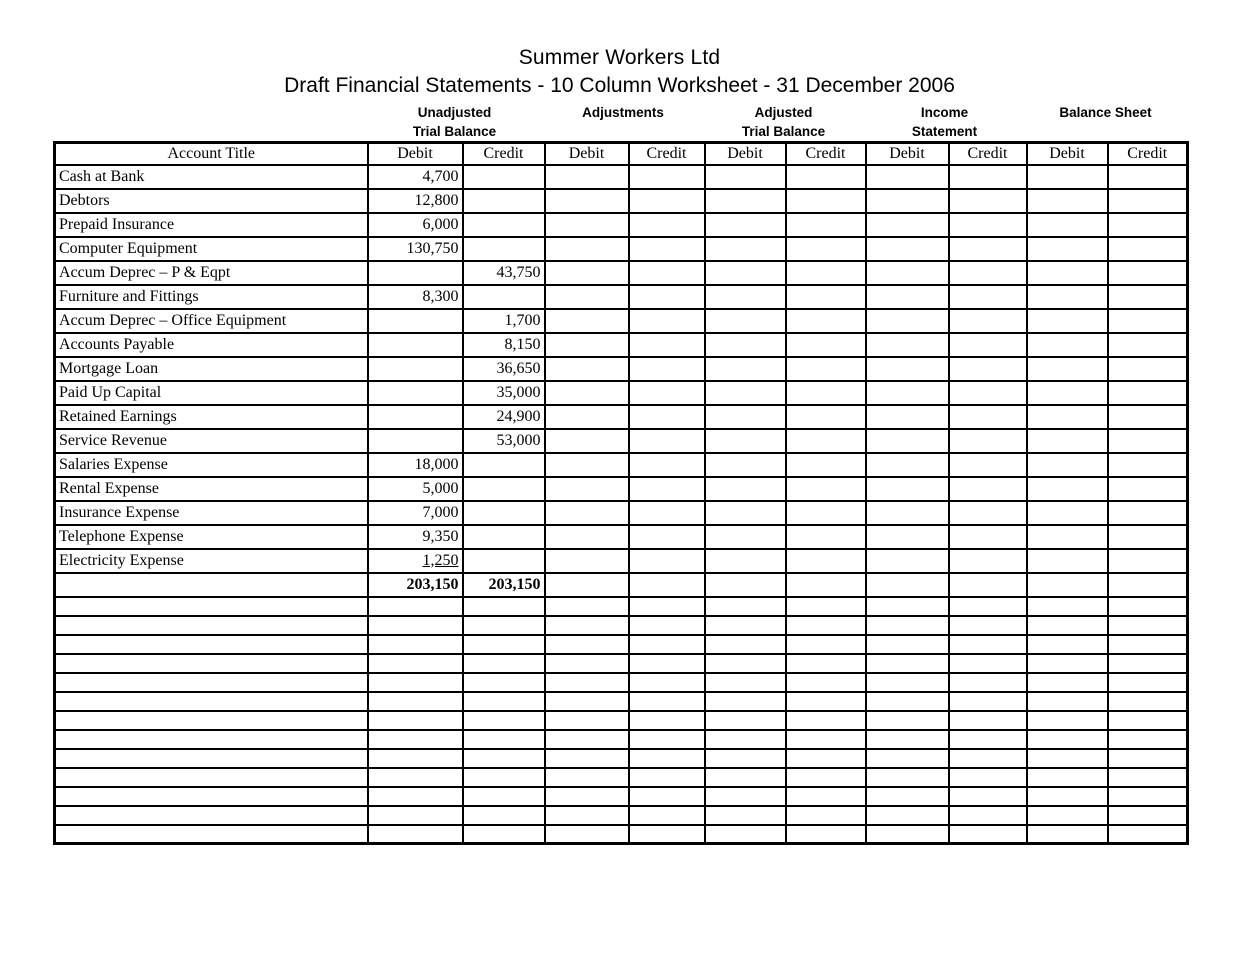  Describe the element at coordinates (621, 344) in the screenshot. I see `account-row: Accounts Payable 8,150` at that location.